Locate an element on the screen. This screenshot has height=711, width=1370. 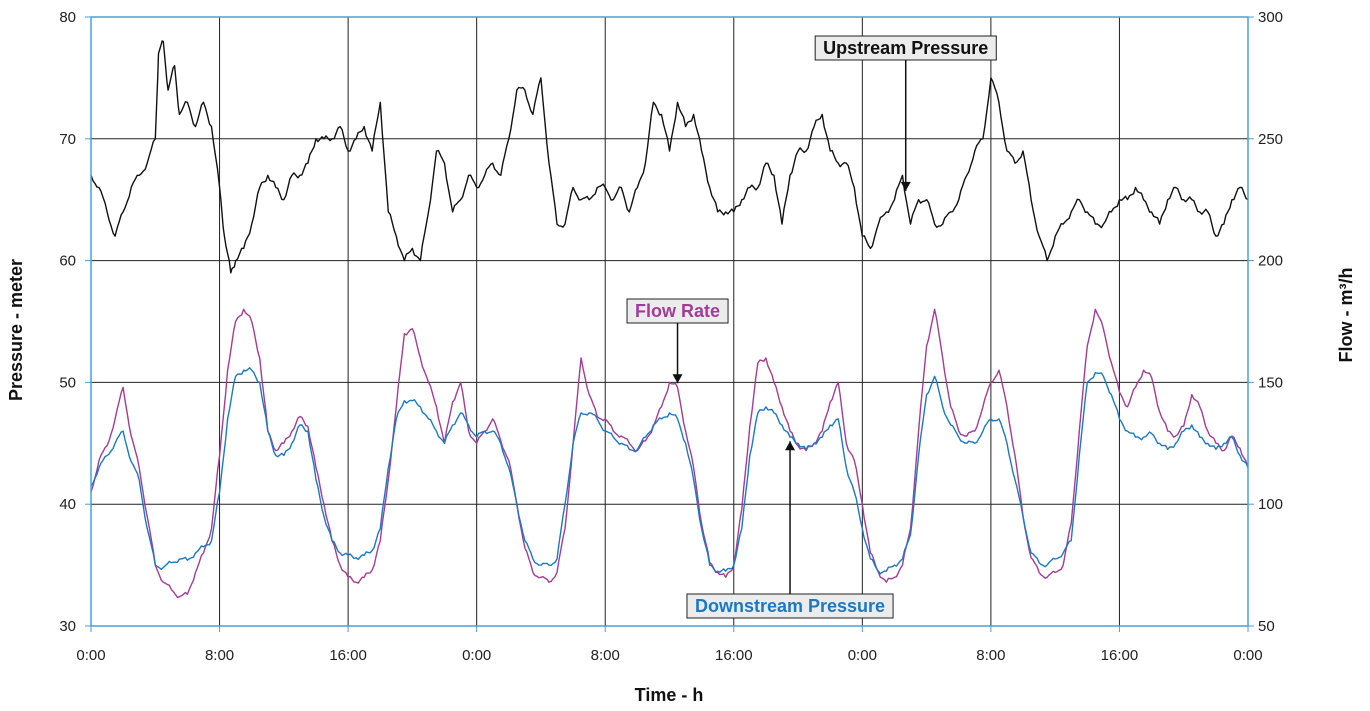
y-left-tick-label: 50 is located at coordinates (67, 382).